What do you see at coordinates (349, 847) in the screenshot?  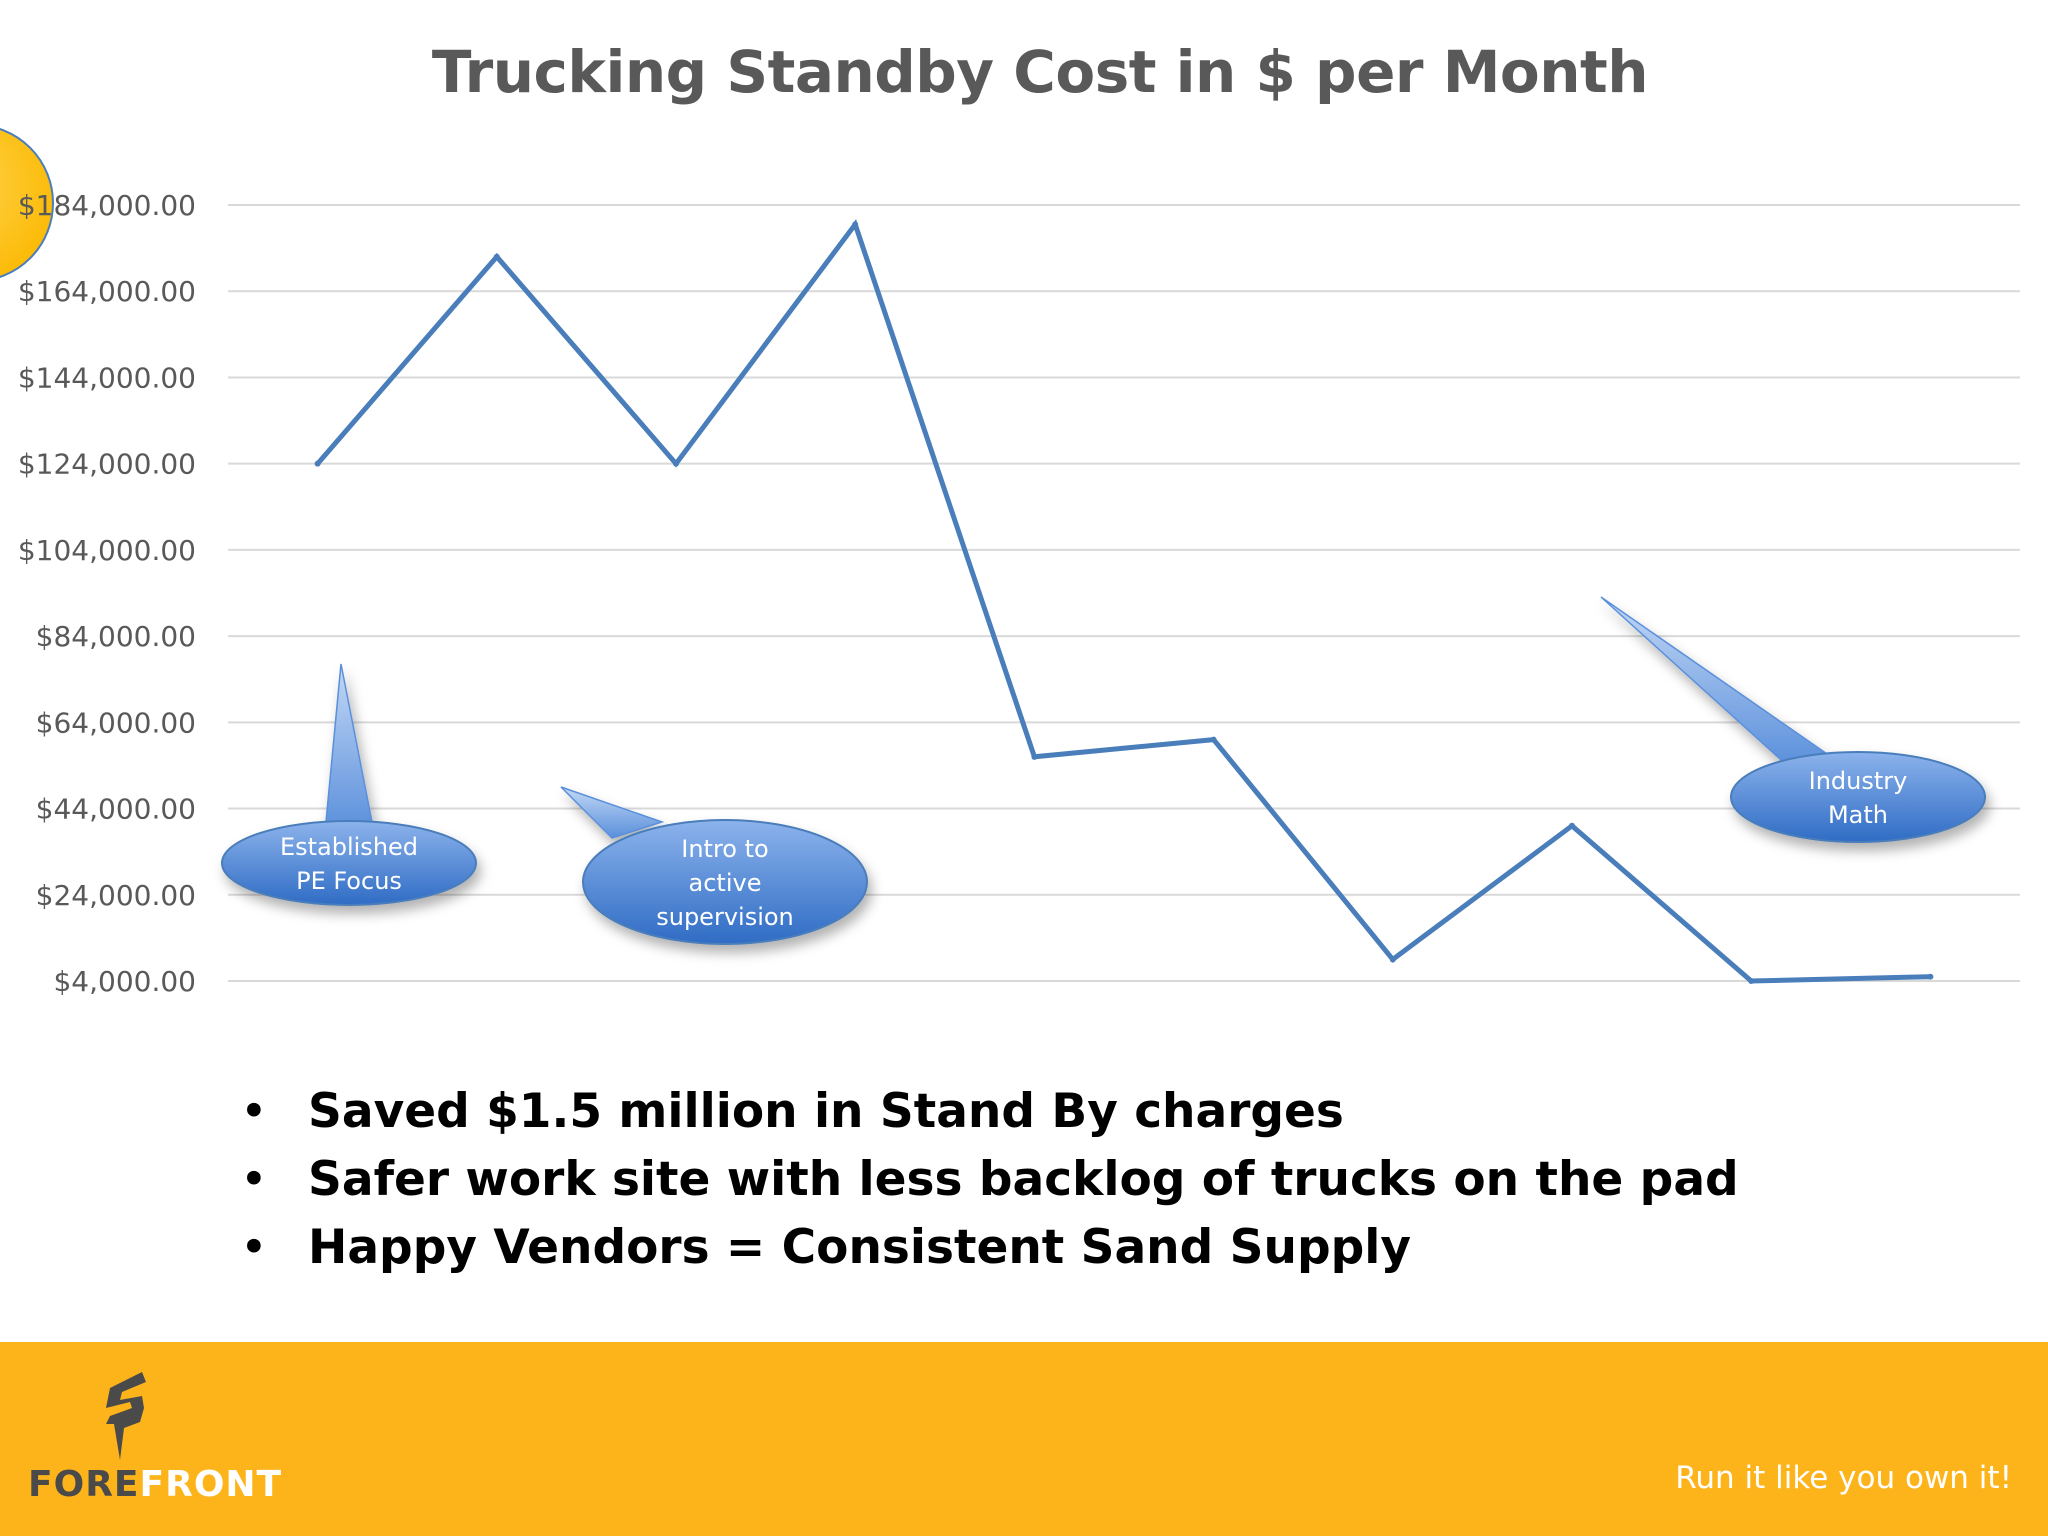 I see `callout-text: Established` at bounding box center [349, 847].